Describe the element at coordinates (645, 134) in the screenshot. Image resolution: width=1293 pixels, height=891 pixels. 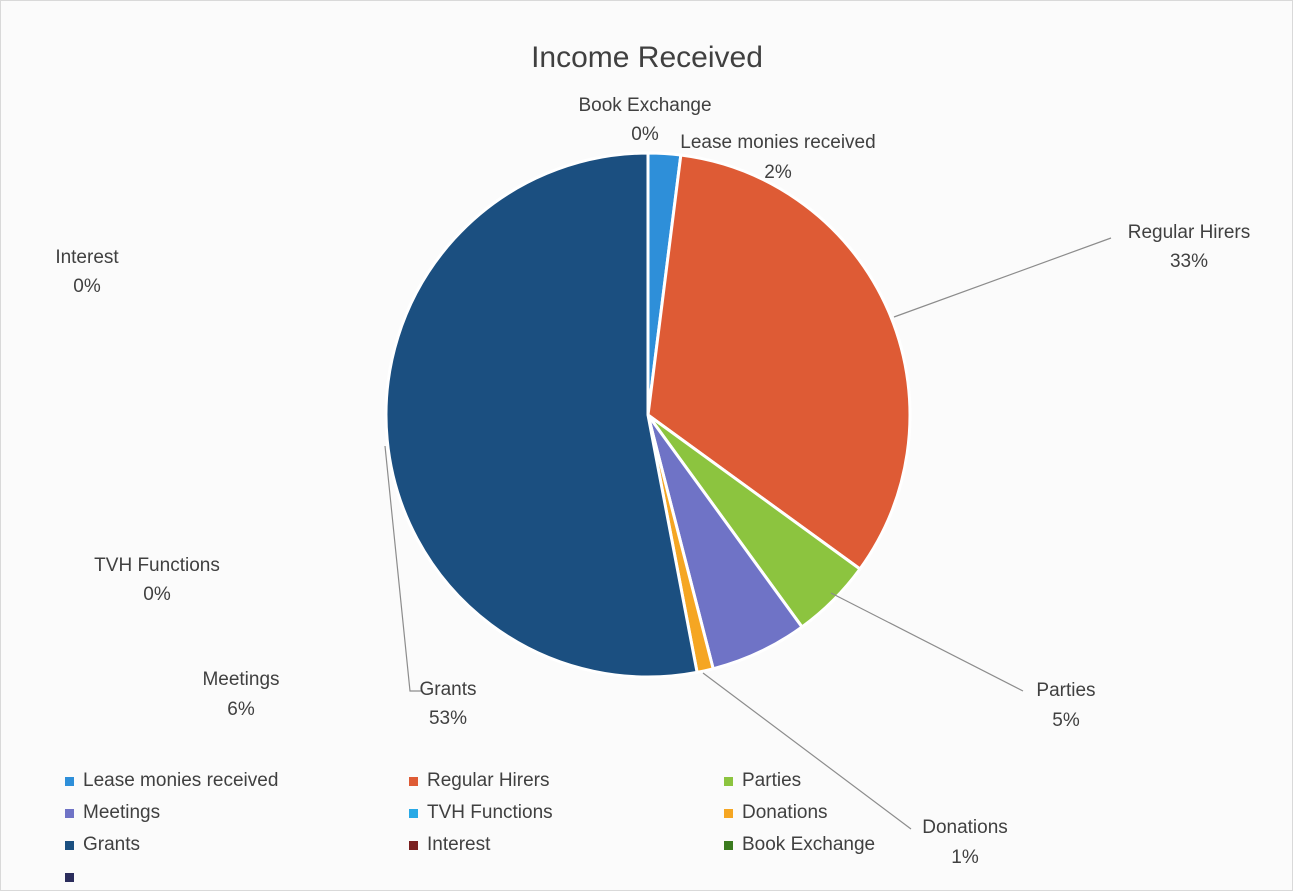
I see `data-label-value-book-exchange: 0%` at that location.